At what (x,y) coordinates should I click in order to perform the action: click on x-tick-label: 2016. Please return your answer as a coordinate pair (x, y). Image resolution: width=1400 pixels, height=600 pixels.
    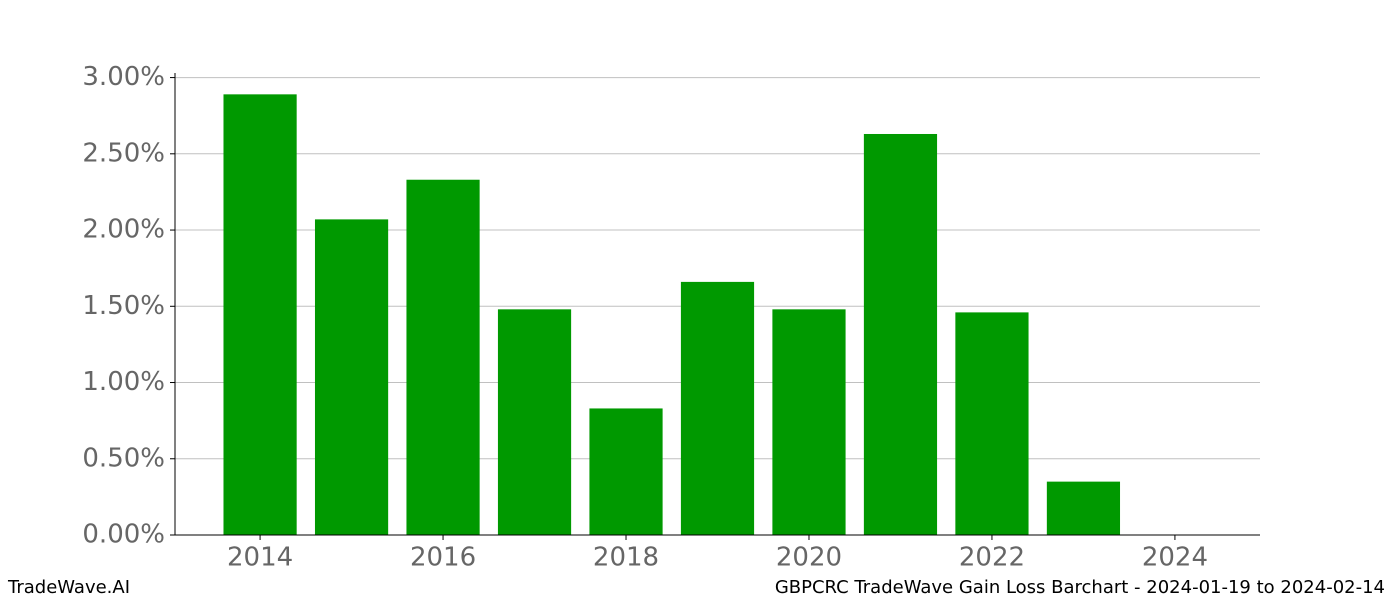
    Looking at the image, I should click on (443, 558).